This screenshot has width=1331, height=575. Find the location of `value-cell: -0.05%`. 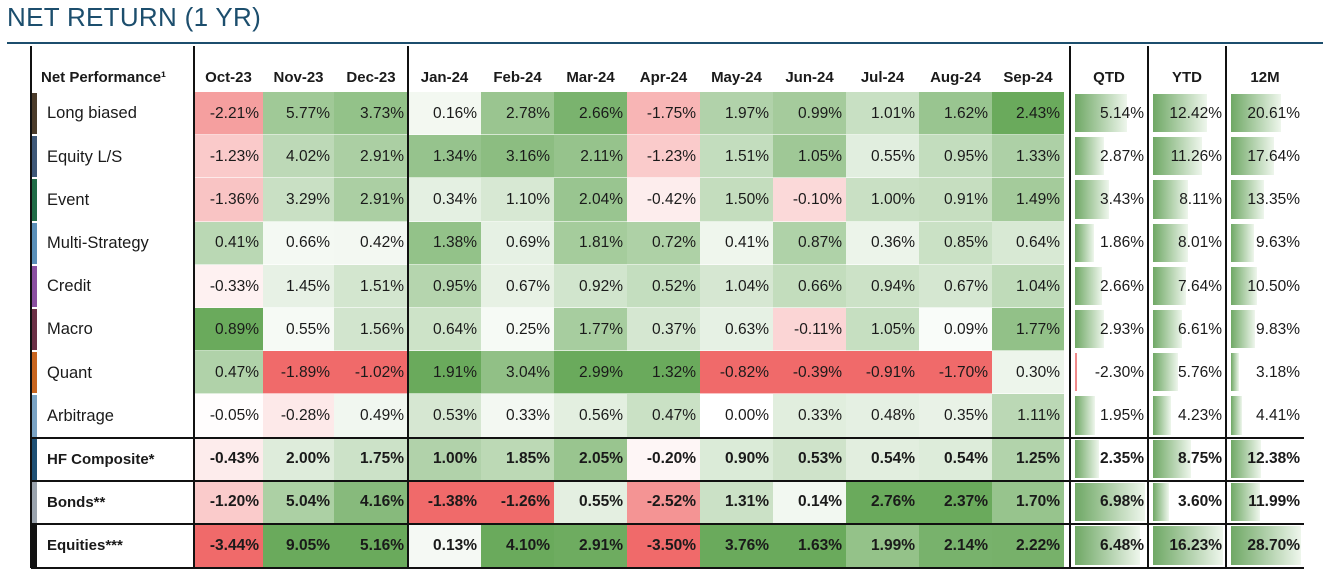

value-cell: -0.05% is located at coordinates (228, 416).